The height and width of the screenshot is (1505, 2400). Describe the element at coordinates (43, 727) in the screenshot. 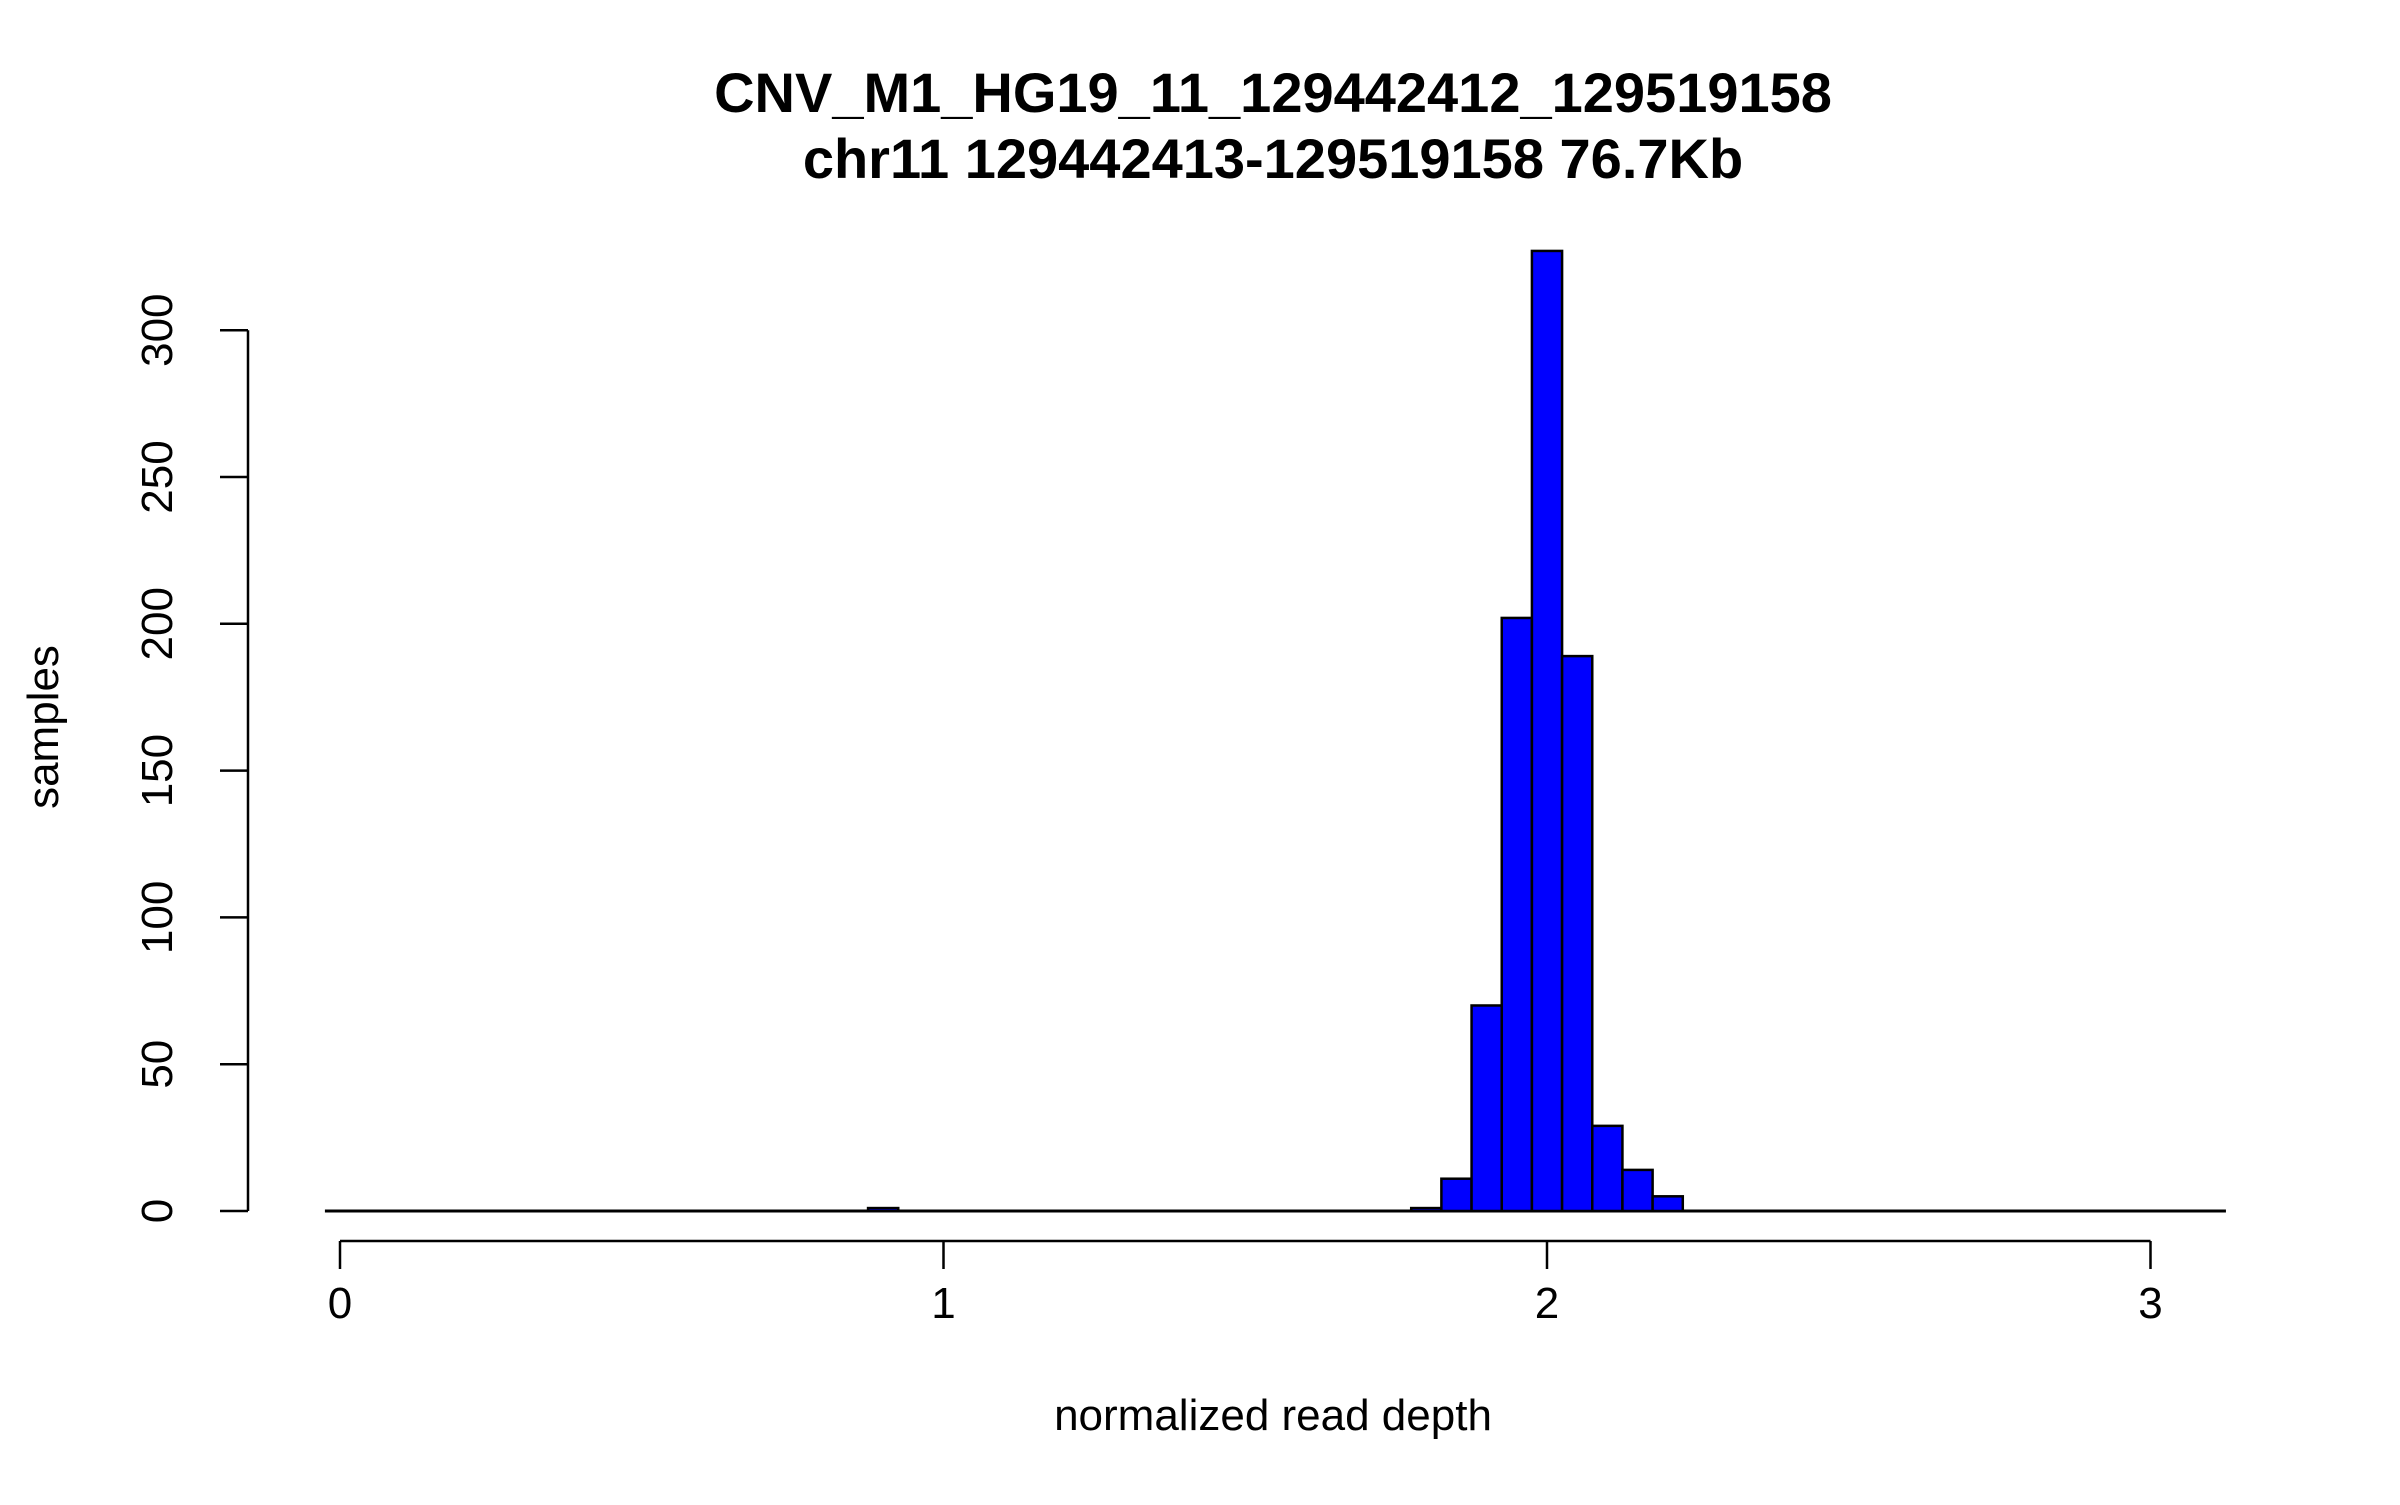

I see `y-axis-label: samples` at that location.